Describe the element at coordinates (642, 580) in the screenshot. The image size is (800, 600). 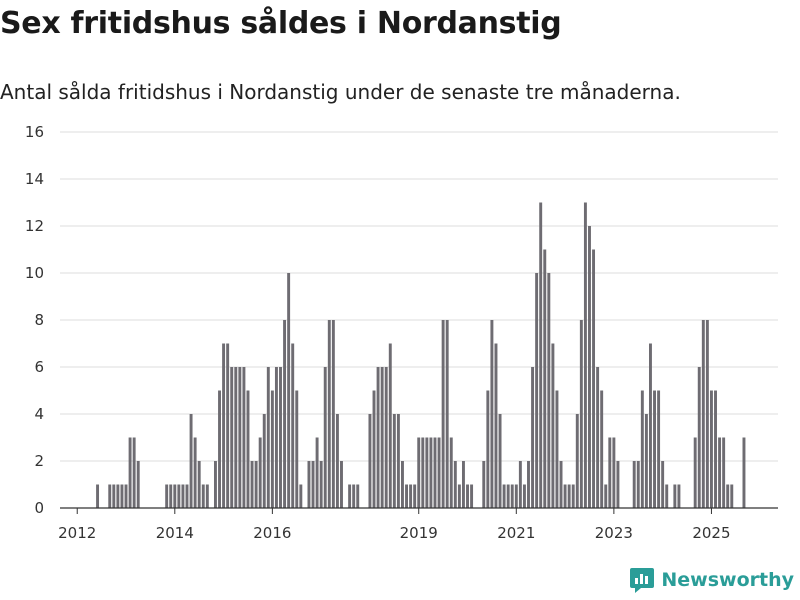
I see `newsworthy-logo-icon` at that location.